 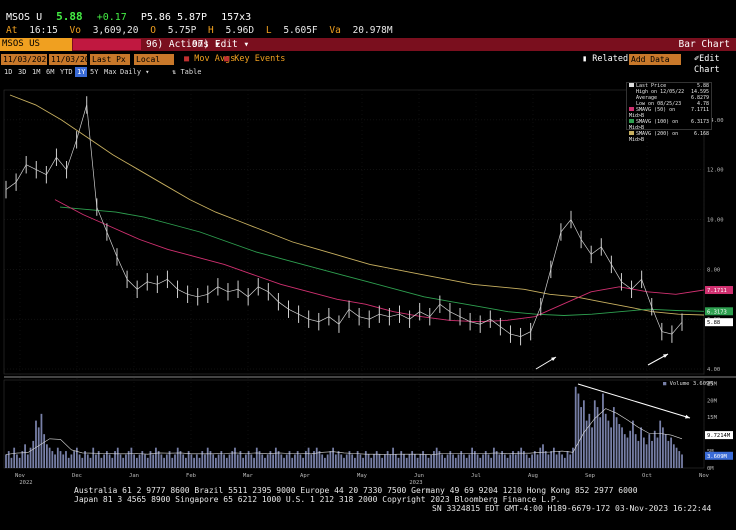 I want to click on tab-daily: Daily ▾, so click(x=135, y=72).